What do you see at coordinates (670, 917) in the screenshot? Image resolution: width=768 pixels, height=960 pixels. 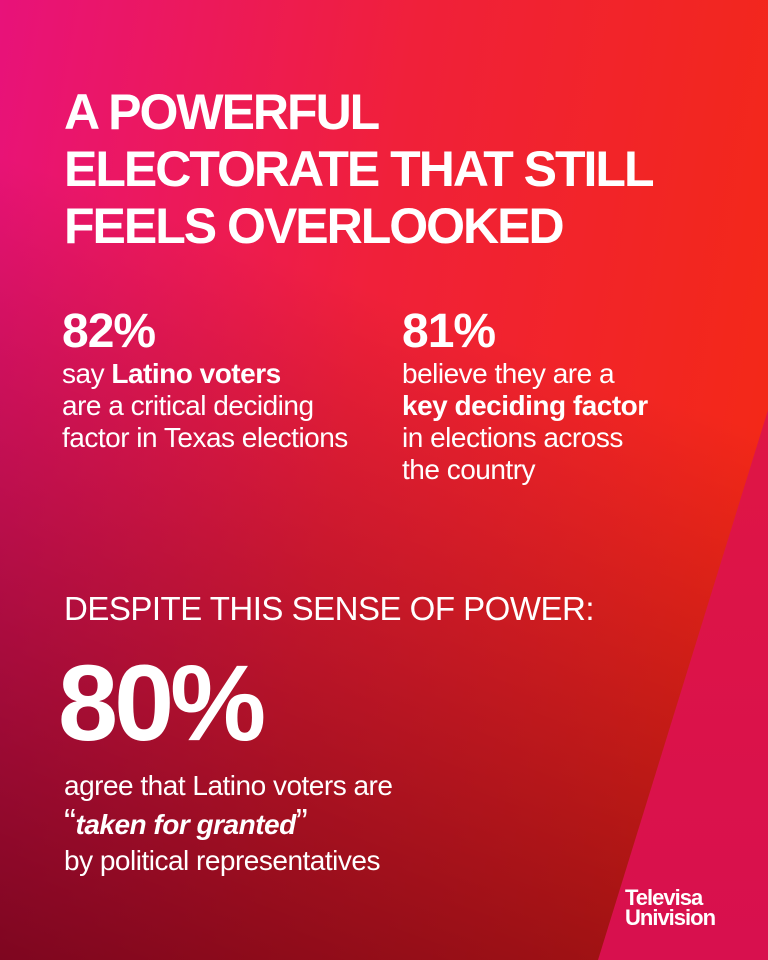 I see `logo-line: Univision` at bounding box center [670, 917].